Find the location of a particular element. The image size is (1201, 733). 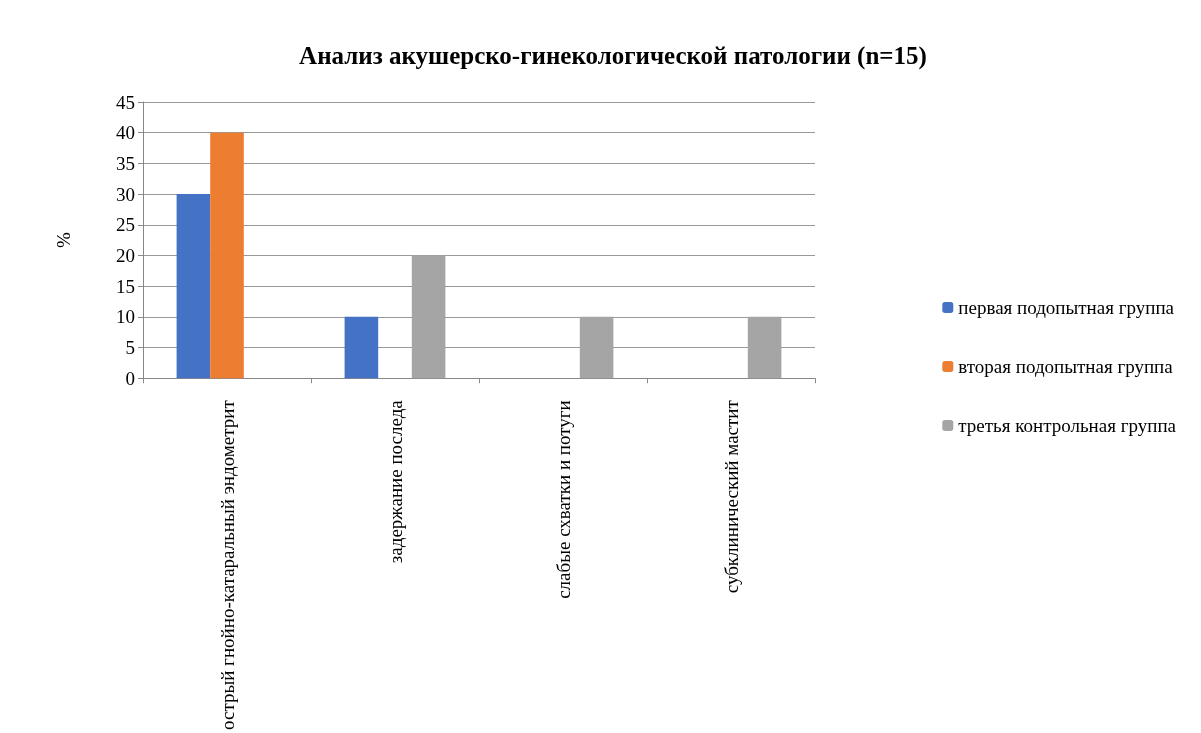

chart-title: Анализ акушерско-гинекологической патологии (n=15) is located at coordinates (613, 56).